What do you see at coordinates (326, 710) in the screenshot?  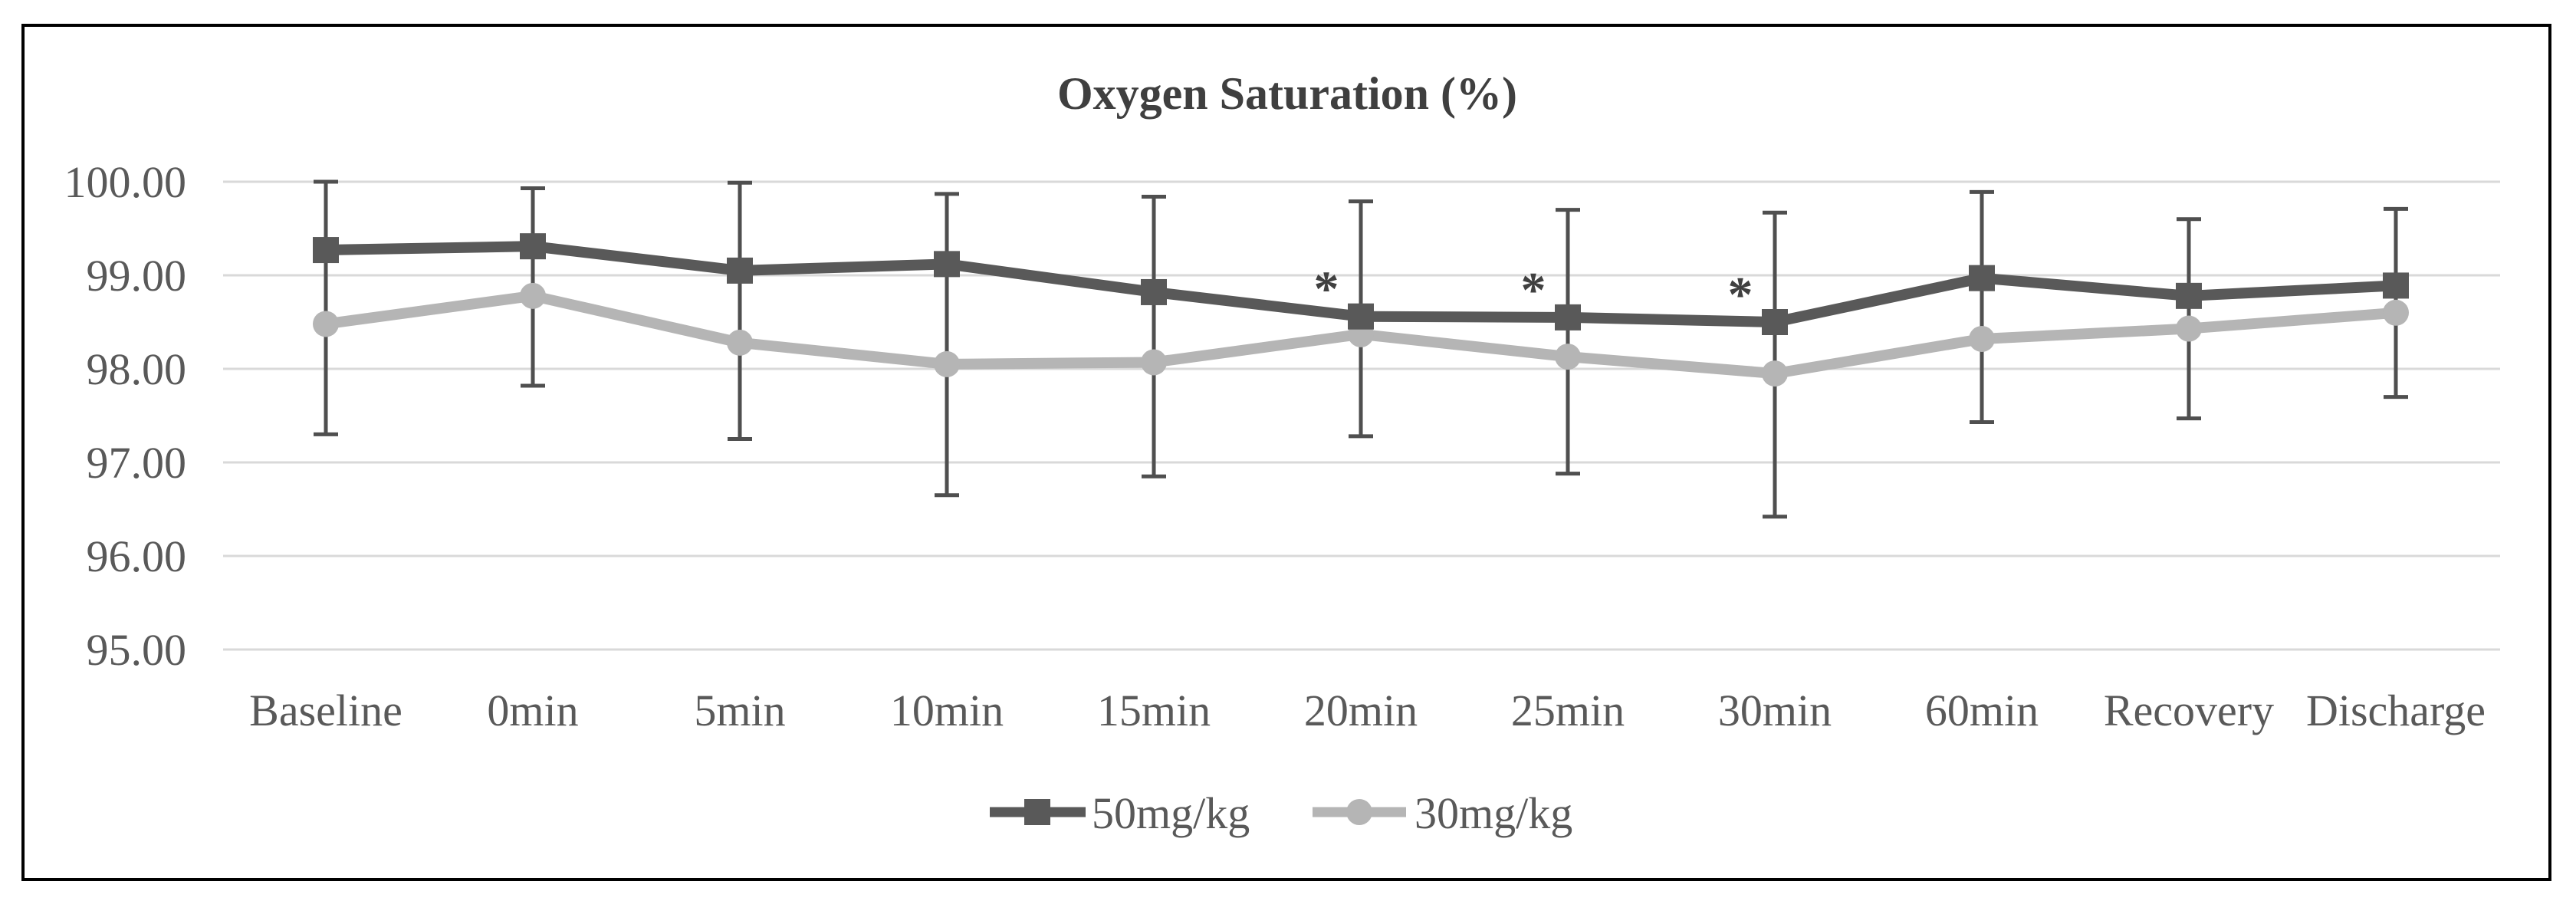 I see `x-tick-label: Baseline` at bounding box center [326, 710].